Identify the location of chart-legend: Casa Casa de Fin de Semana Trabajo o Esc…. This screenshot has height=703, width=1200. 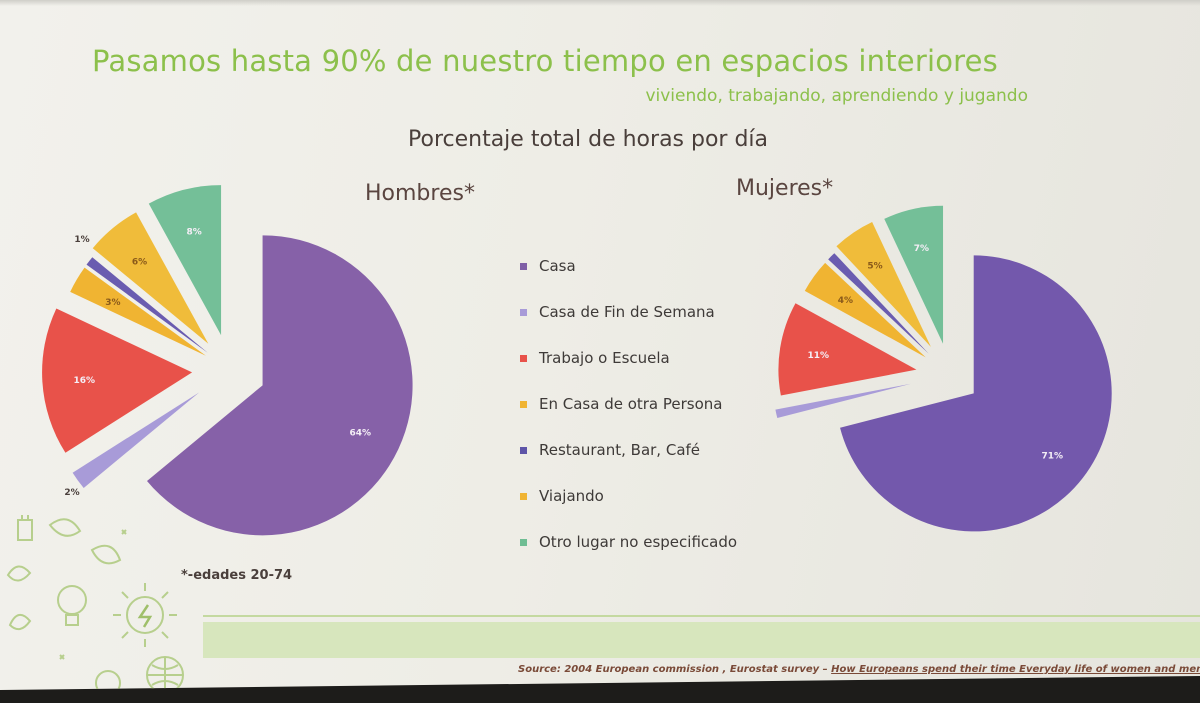
(670, 404).